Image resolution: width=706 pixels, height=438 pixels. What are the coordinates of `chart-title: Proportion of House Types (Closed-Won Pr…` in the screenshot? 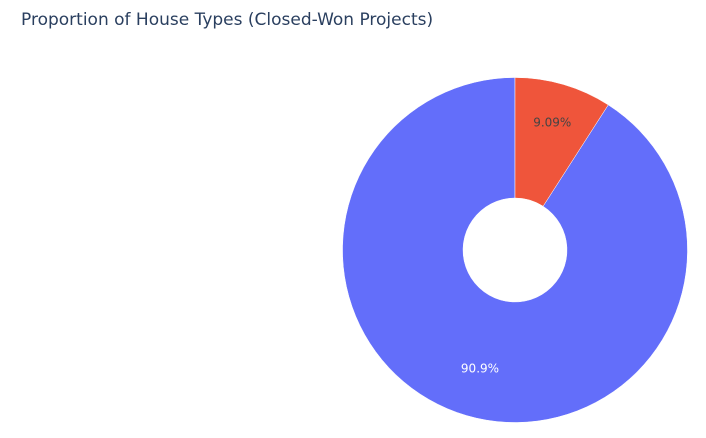 It's located at (227, 20).